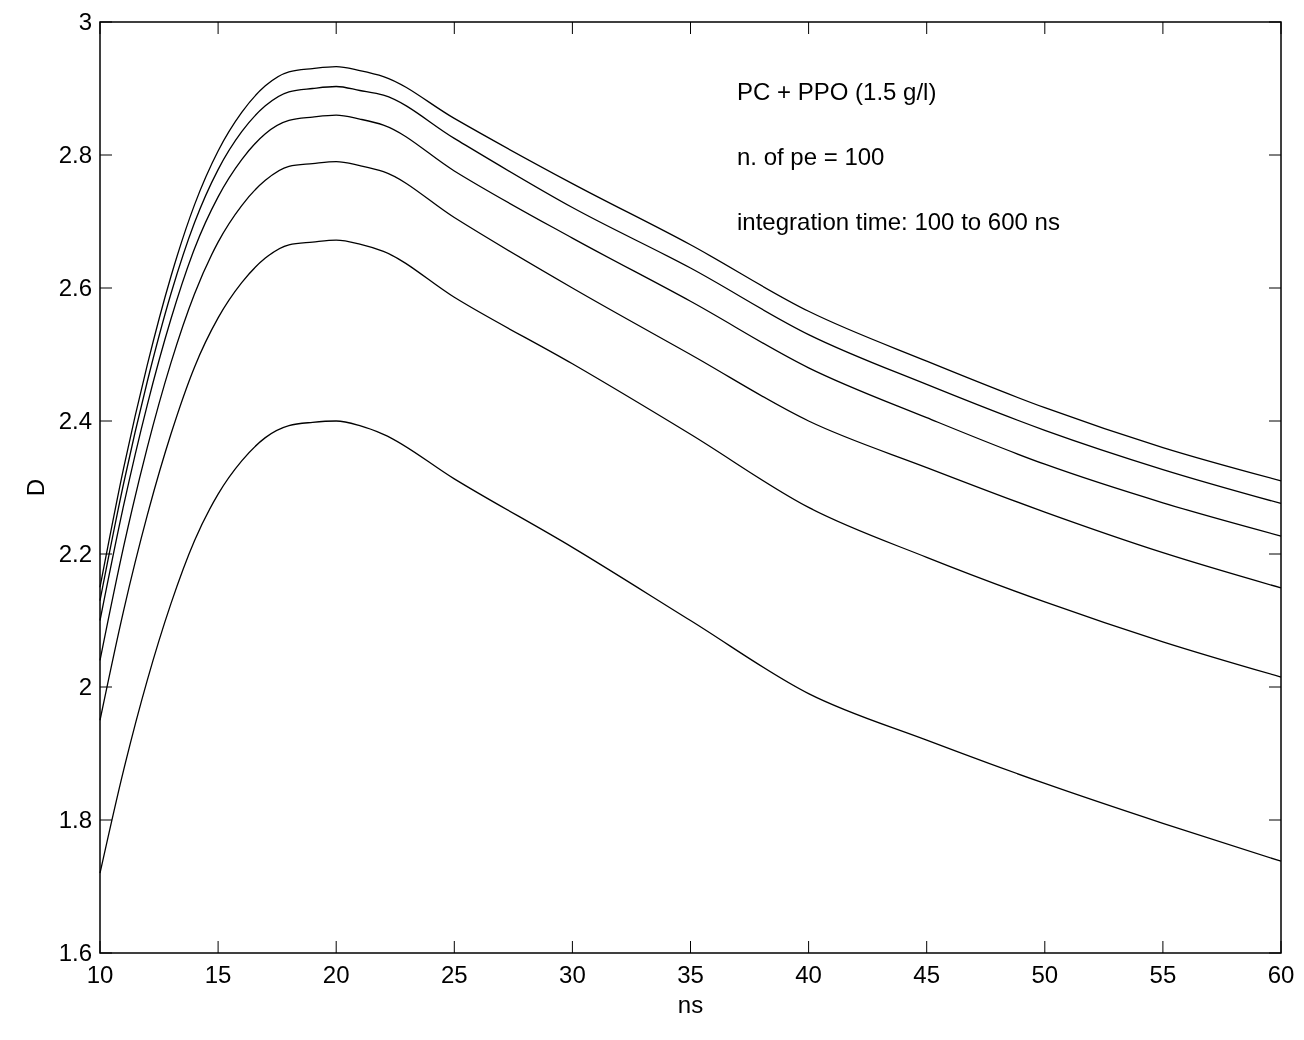  What do you see at coordinates (690, 1004) in the screenshot?
I see `x-axis-title: ns` at bounding box center [690, 1004].